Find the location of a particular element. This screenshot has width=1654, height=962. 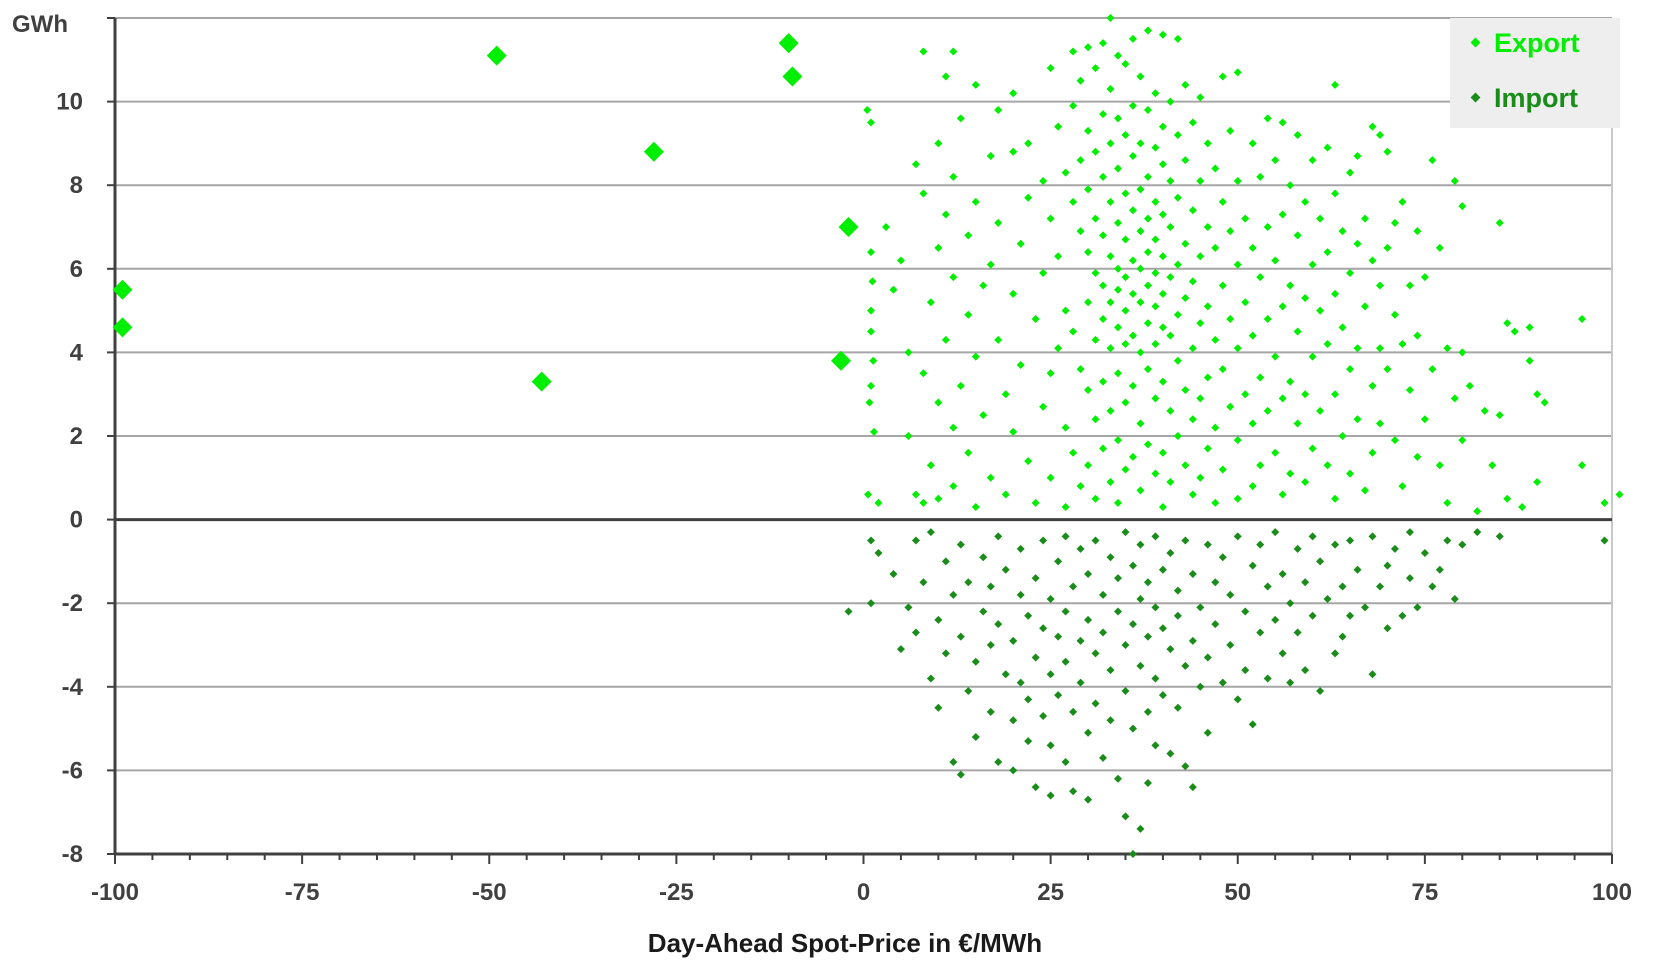

x-tick-label: -50 is located at coordinates (489, 892).